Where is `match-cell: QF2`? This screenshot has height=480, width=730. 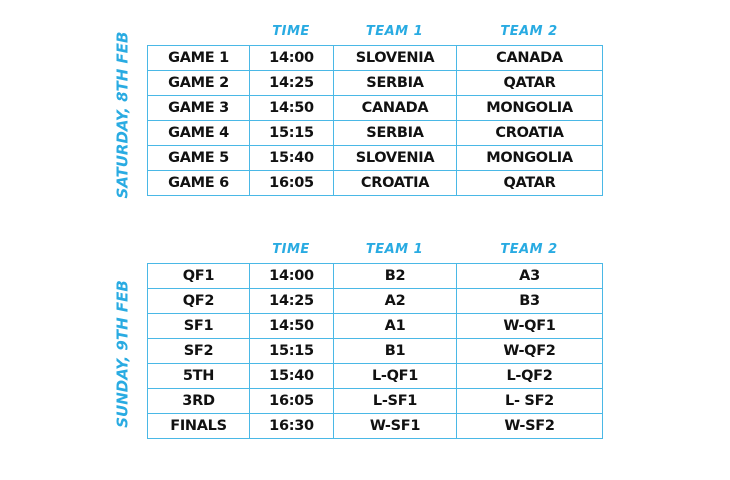
match-cell: QF2 is located at coordinates (198, 301).